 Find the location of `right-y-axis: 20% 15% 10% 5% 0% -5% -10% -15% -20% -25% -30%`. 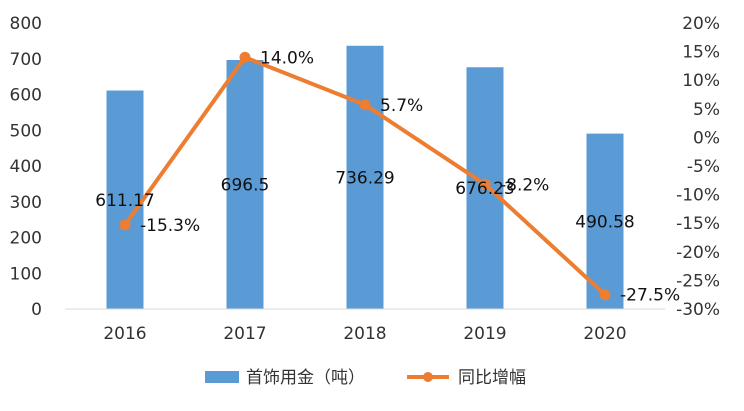

right-y-axis: 20% 15% 10% 5% 0% -5% -10% -15% -20% -25% -30% is located at coordinates (698, 167).